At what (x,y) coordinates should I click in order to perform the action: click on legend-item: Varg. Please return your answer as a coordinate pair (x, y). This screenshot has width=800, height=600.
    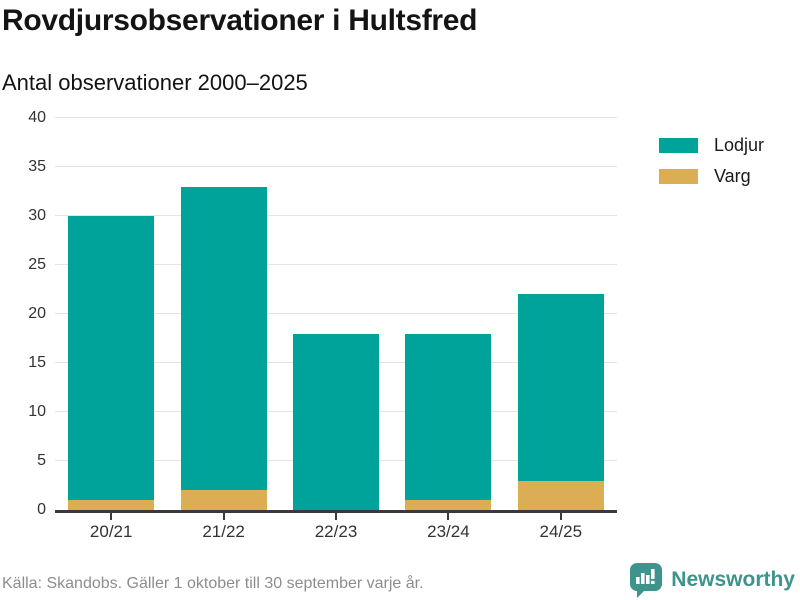
    Looking at the image, I should click on (711, 176).